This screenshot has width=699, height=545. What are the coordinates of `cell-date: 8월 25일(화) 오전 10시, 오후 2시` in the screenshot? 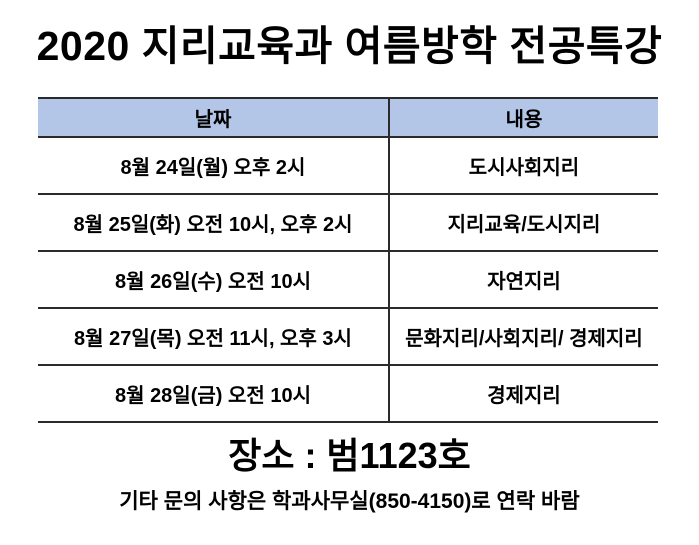 It's located at (214, 223).